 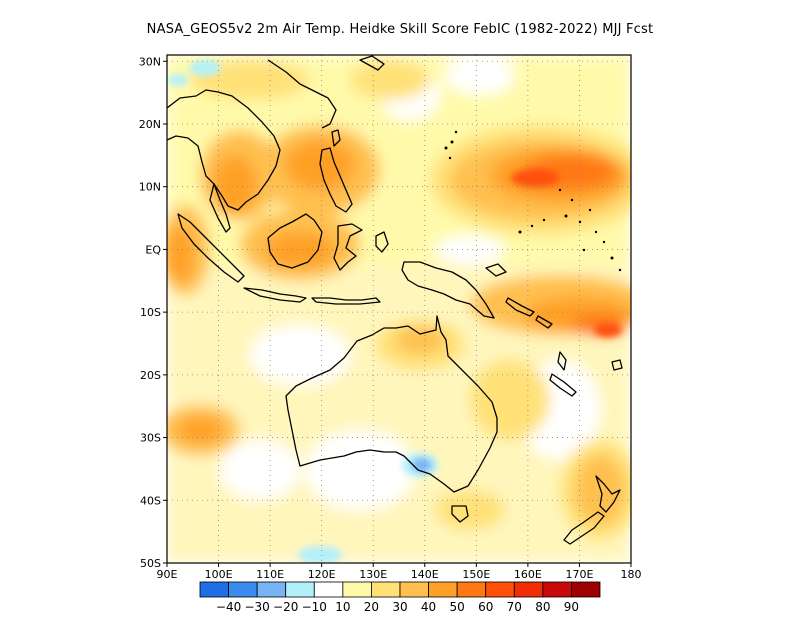 What do you see at coordinates (579, 574) in the screenshot?
I see `x-tick-label: 170E` at bounding box center [579, 574].